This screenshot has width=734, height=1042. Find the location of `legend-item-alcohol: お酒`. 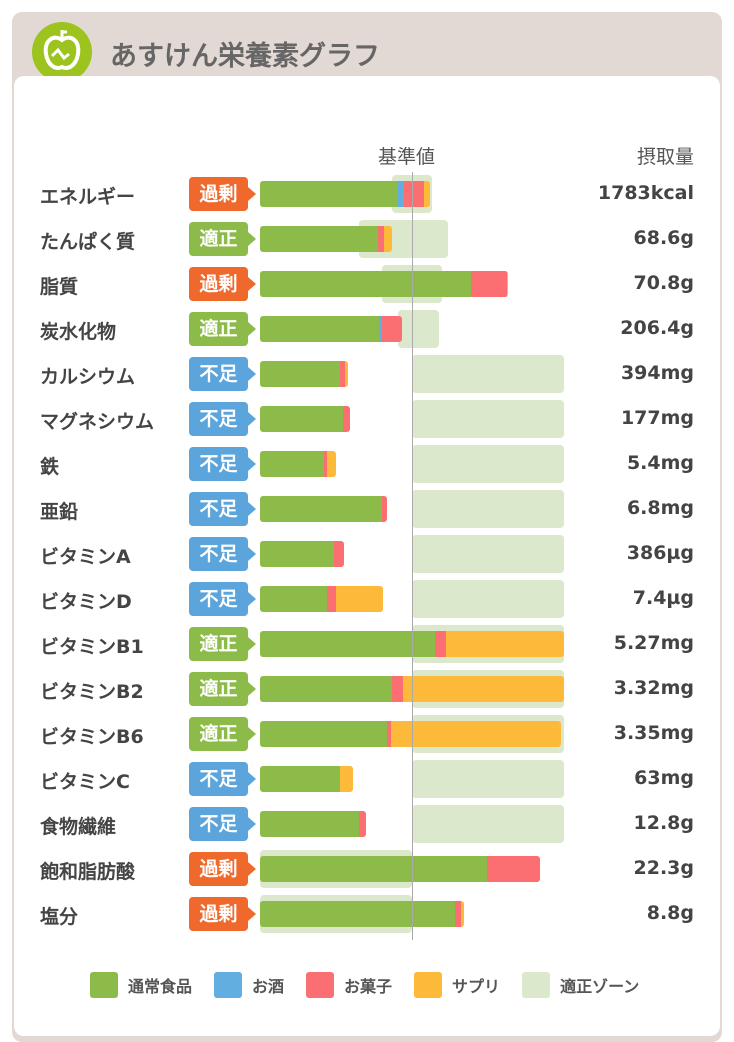

legend-item-alcohol: お酒 is located at coordinates (249, 985).